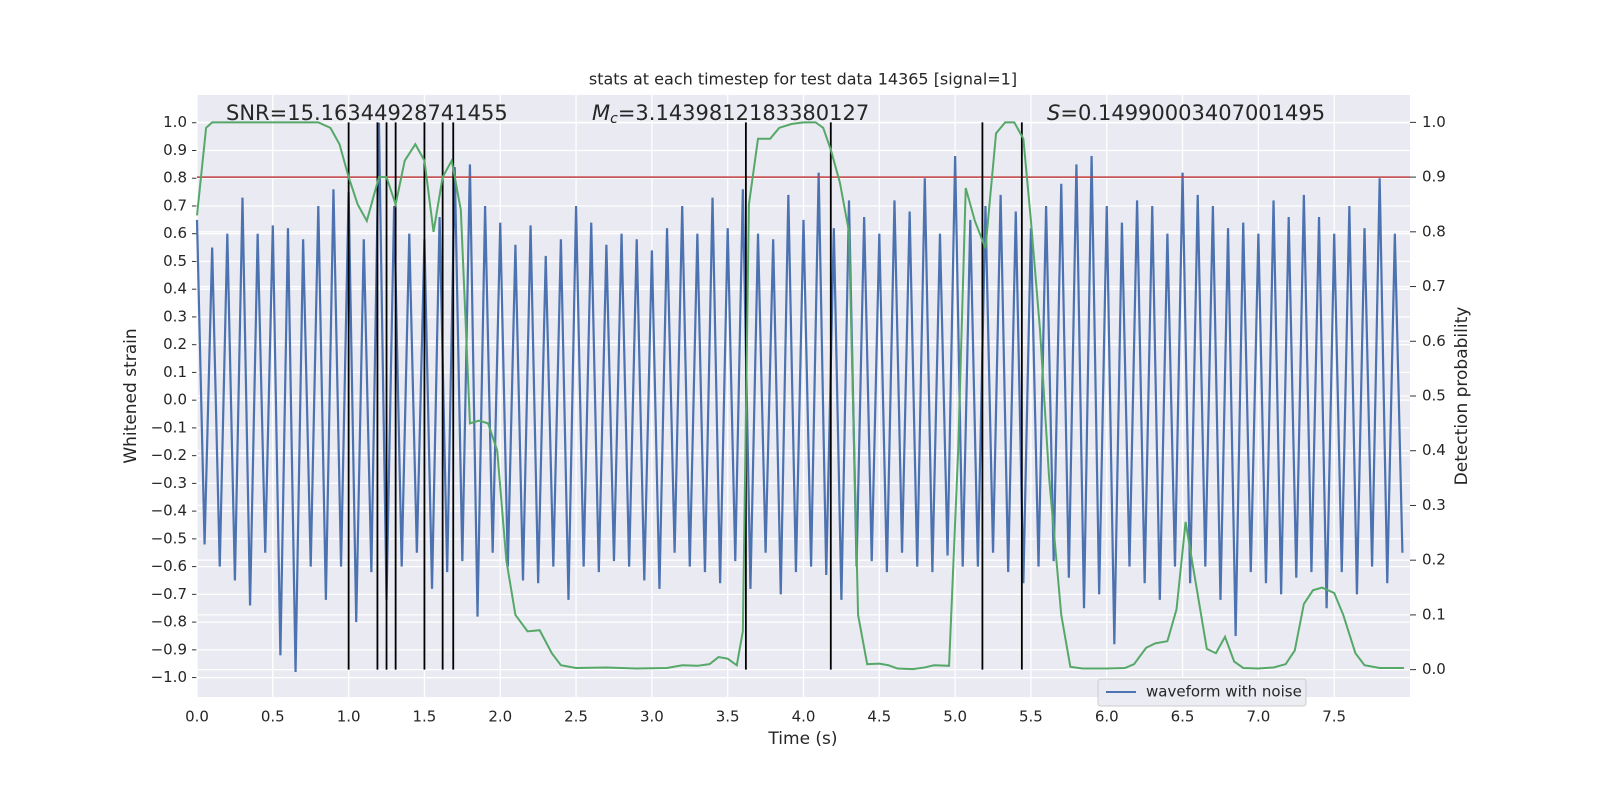  I want to click on annotation-symbol: S, so click(1053, 113).